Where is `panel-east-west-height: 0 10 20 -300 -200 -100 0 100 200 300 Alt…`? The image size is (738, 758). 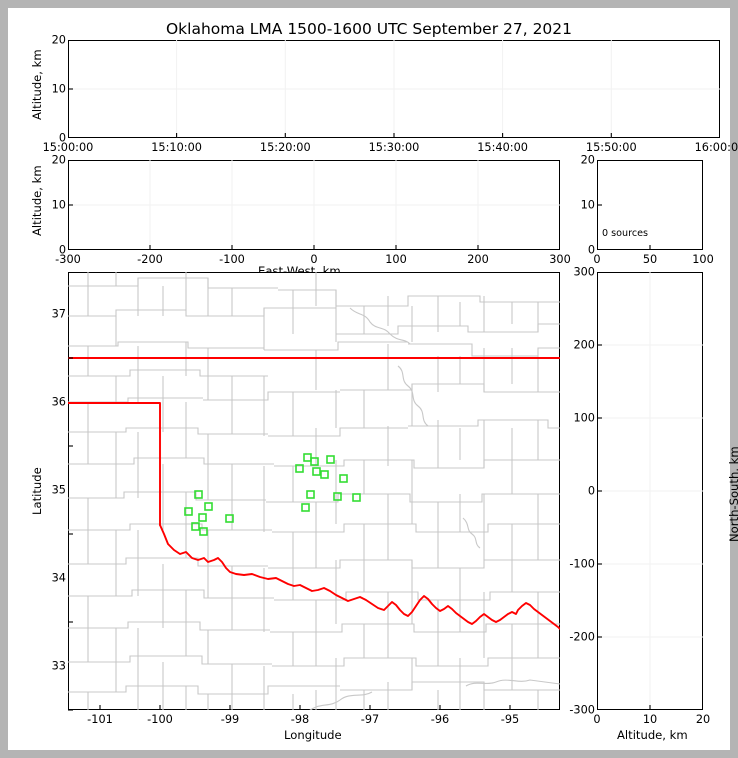
panel-east-west-height: 0 10 20 -300 -200 -100 0 100 200 300 Alt… is located at coordinates (300, 216).